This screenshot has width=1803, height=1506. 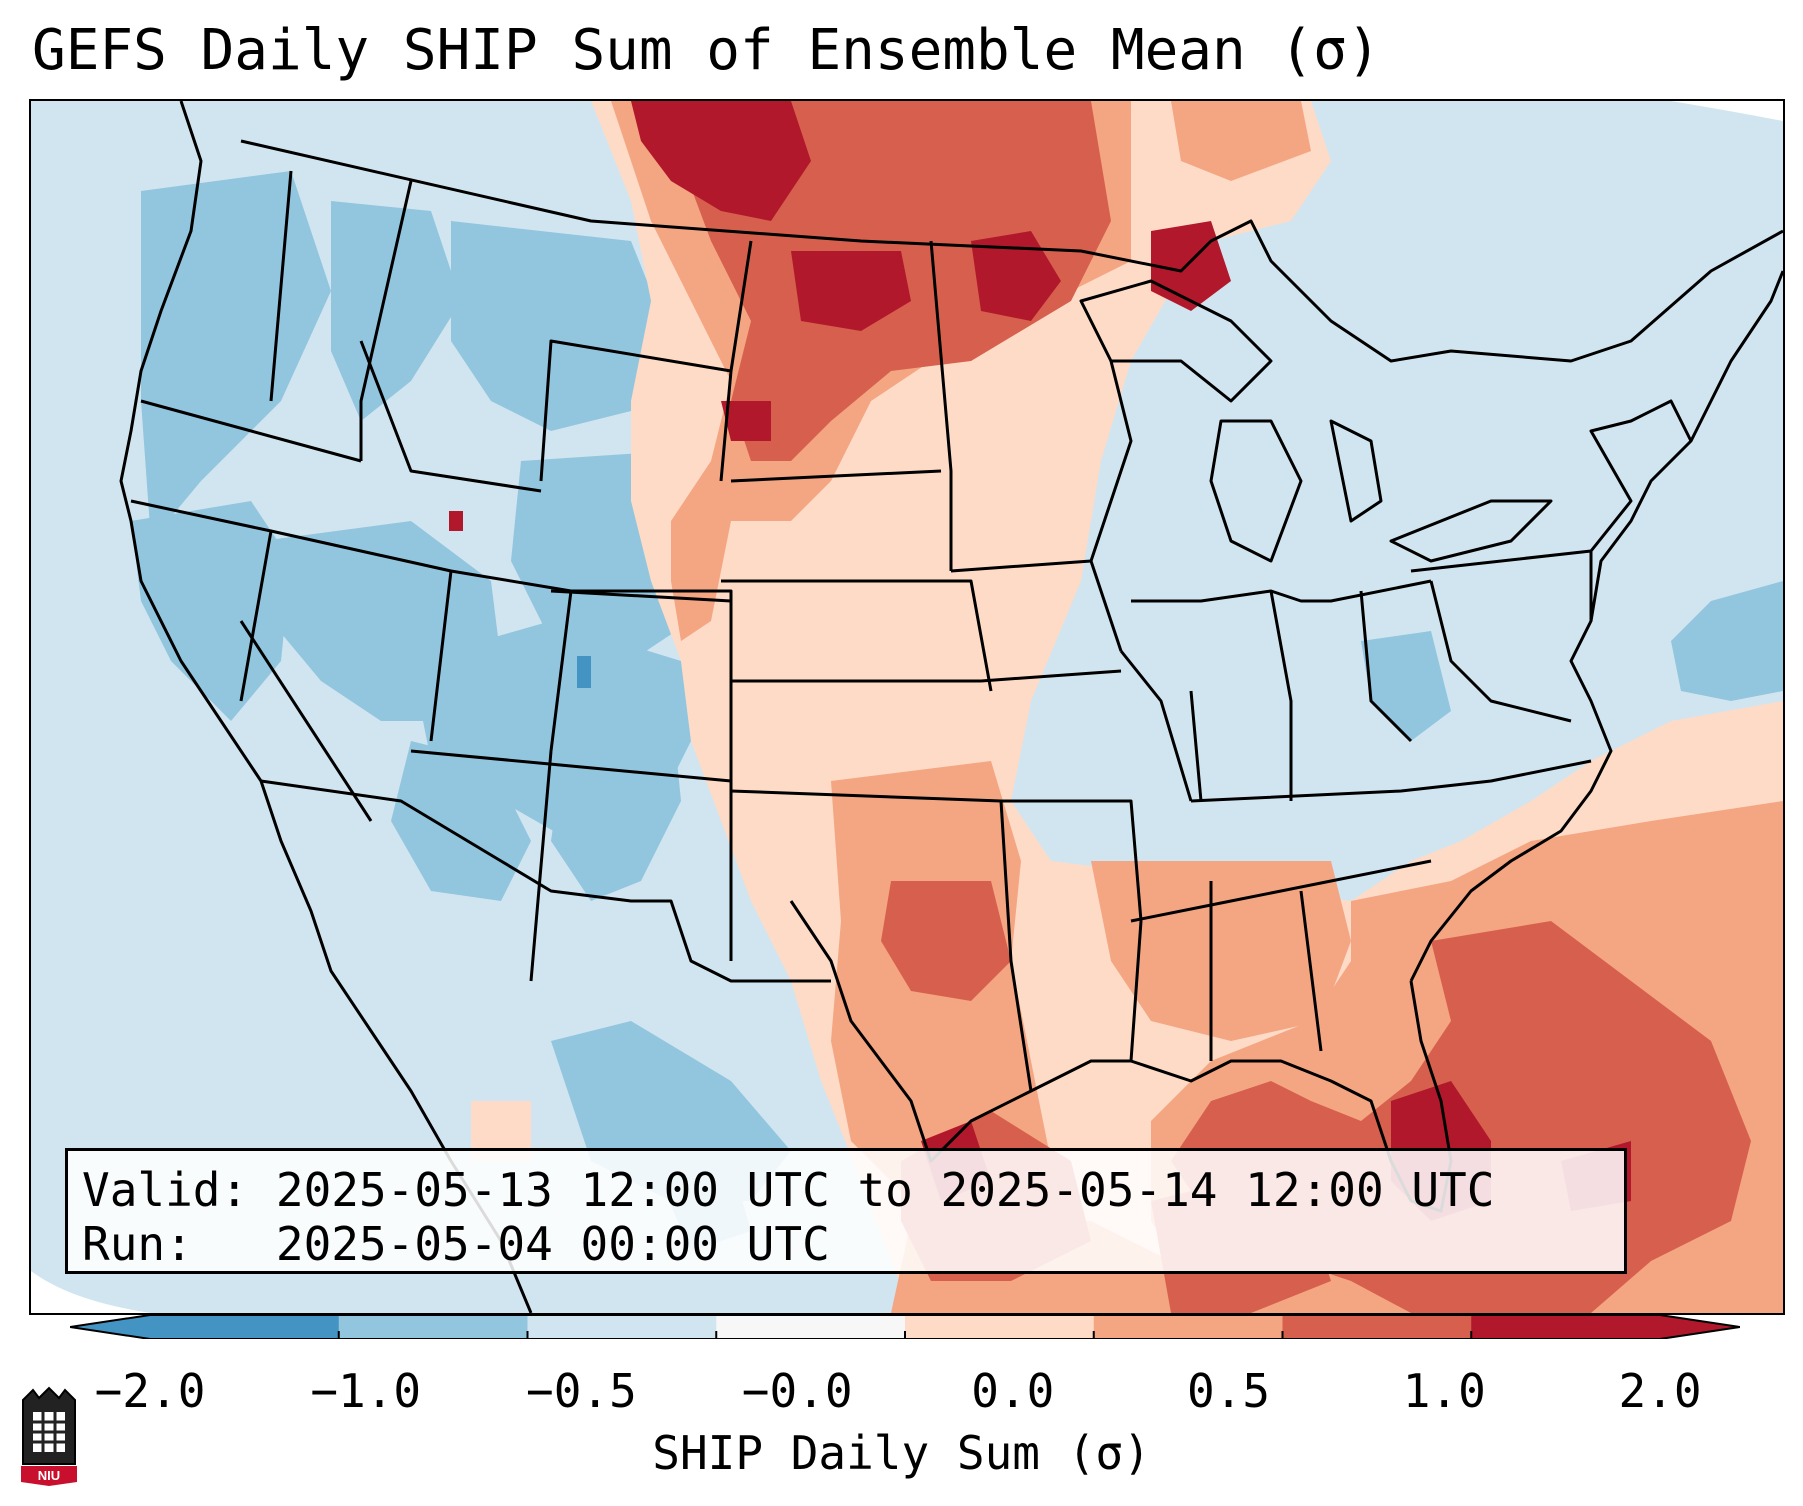 What do you see at coordinates (1660, 1391) in the screenshot?
I see `colorbar-tick-label: 2.0` at bounding box center [1660, 1391].